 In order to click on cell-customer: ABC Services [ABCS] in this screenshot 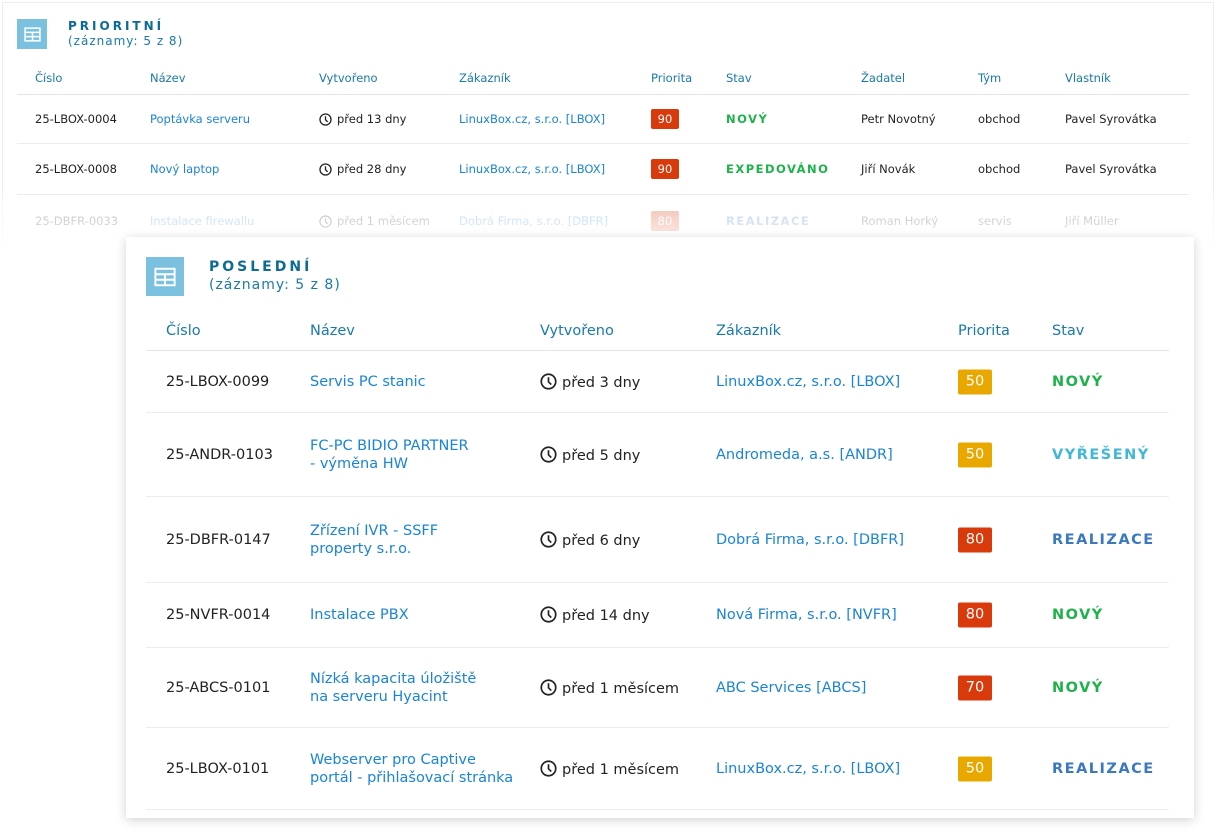, I will do `click(791, 687)`.